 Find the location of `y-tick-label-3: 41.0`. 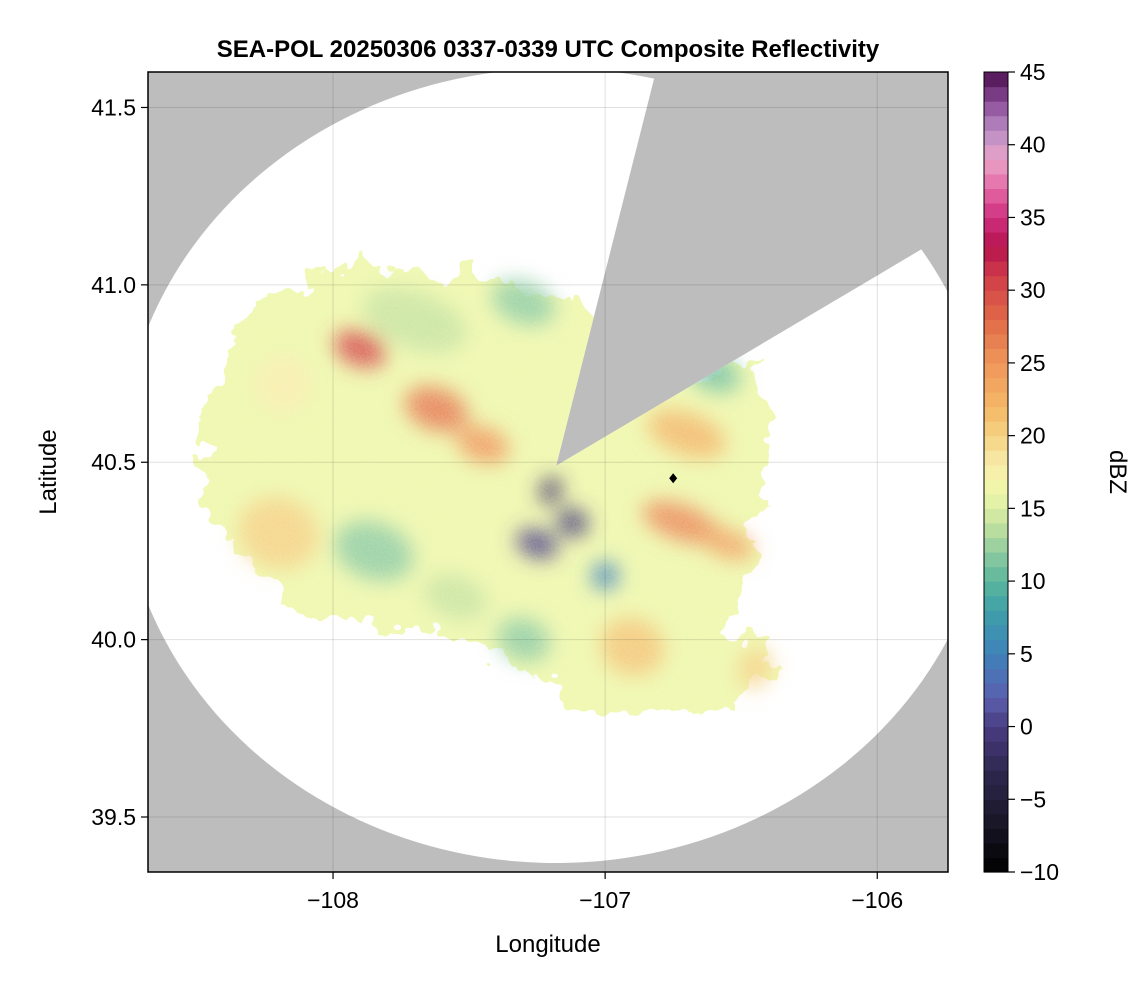

y-tick-label-3: 41.0 is located at coordinates (113, 285).